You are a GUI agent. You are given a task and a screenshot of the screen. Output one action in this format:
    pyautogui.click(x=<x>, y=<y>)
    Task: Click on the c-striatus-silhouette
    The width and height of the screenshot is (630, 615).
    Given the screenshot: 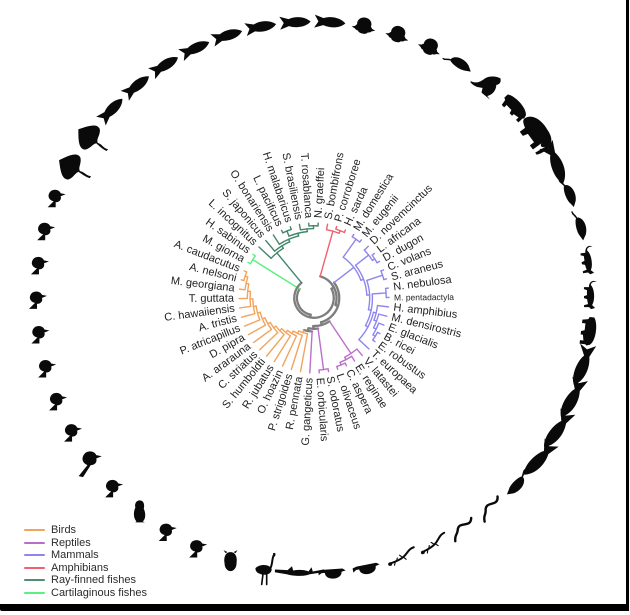 What is the action you would take?
    pyautogui.click(x=114, y=488)
    